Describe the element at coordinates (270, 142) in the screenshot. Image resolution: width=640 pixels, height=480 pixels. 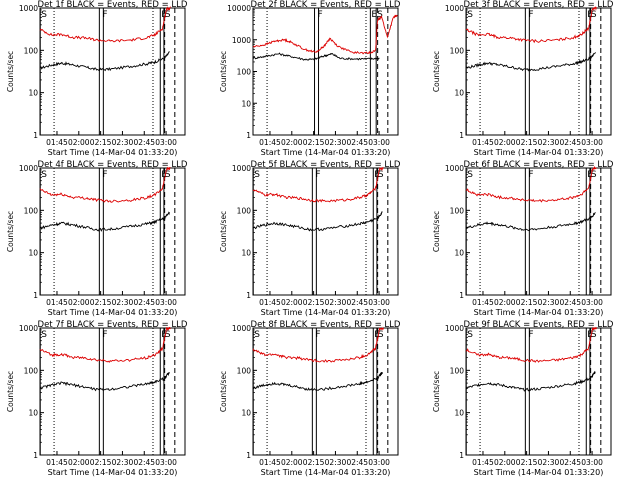
I see `det-2f-xtick-label: 01:45` at that location.